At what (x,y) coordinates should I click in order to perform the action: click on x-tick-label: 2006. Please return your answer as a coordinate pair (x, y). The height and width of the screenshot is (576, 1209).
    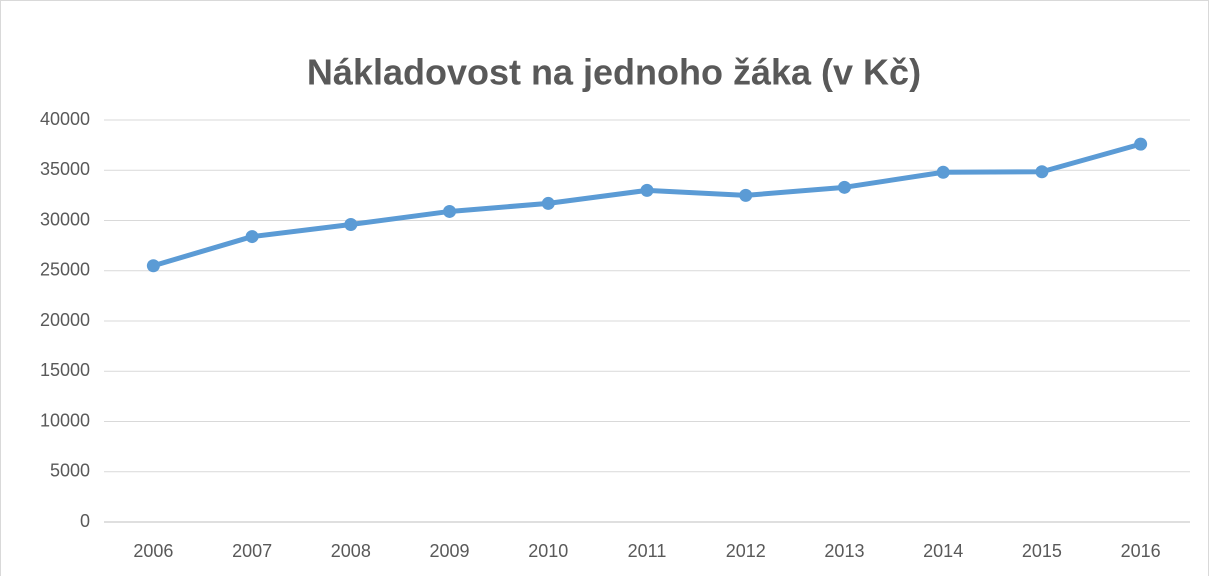
    Looking at the image, I should click on (153, 551).